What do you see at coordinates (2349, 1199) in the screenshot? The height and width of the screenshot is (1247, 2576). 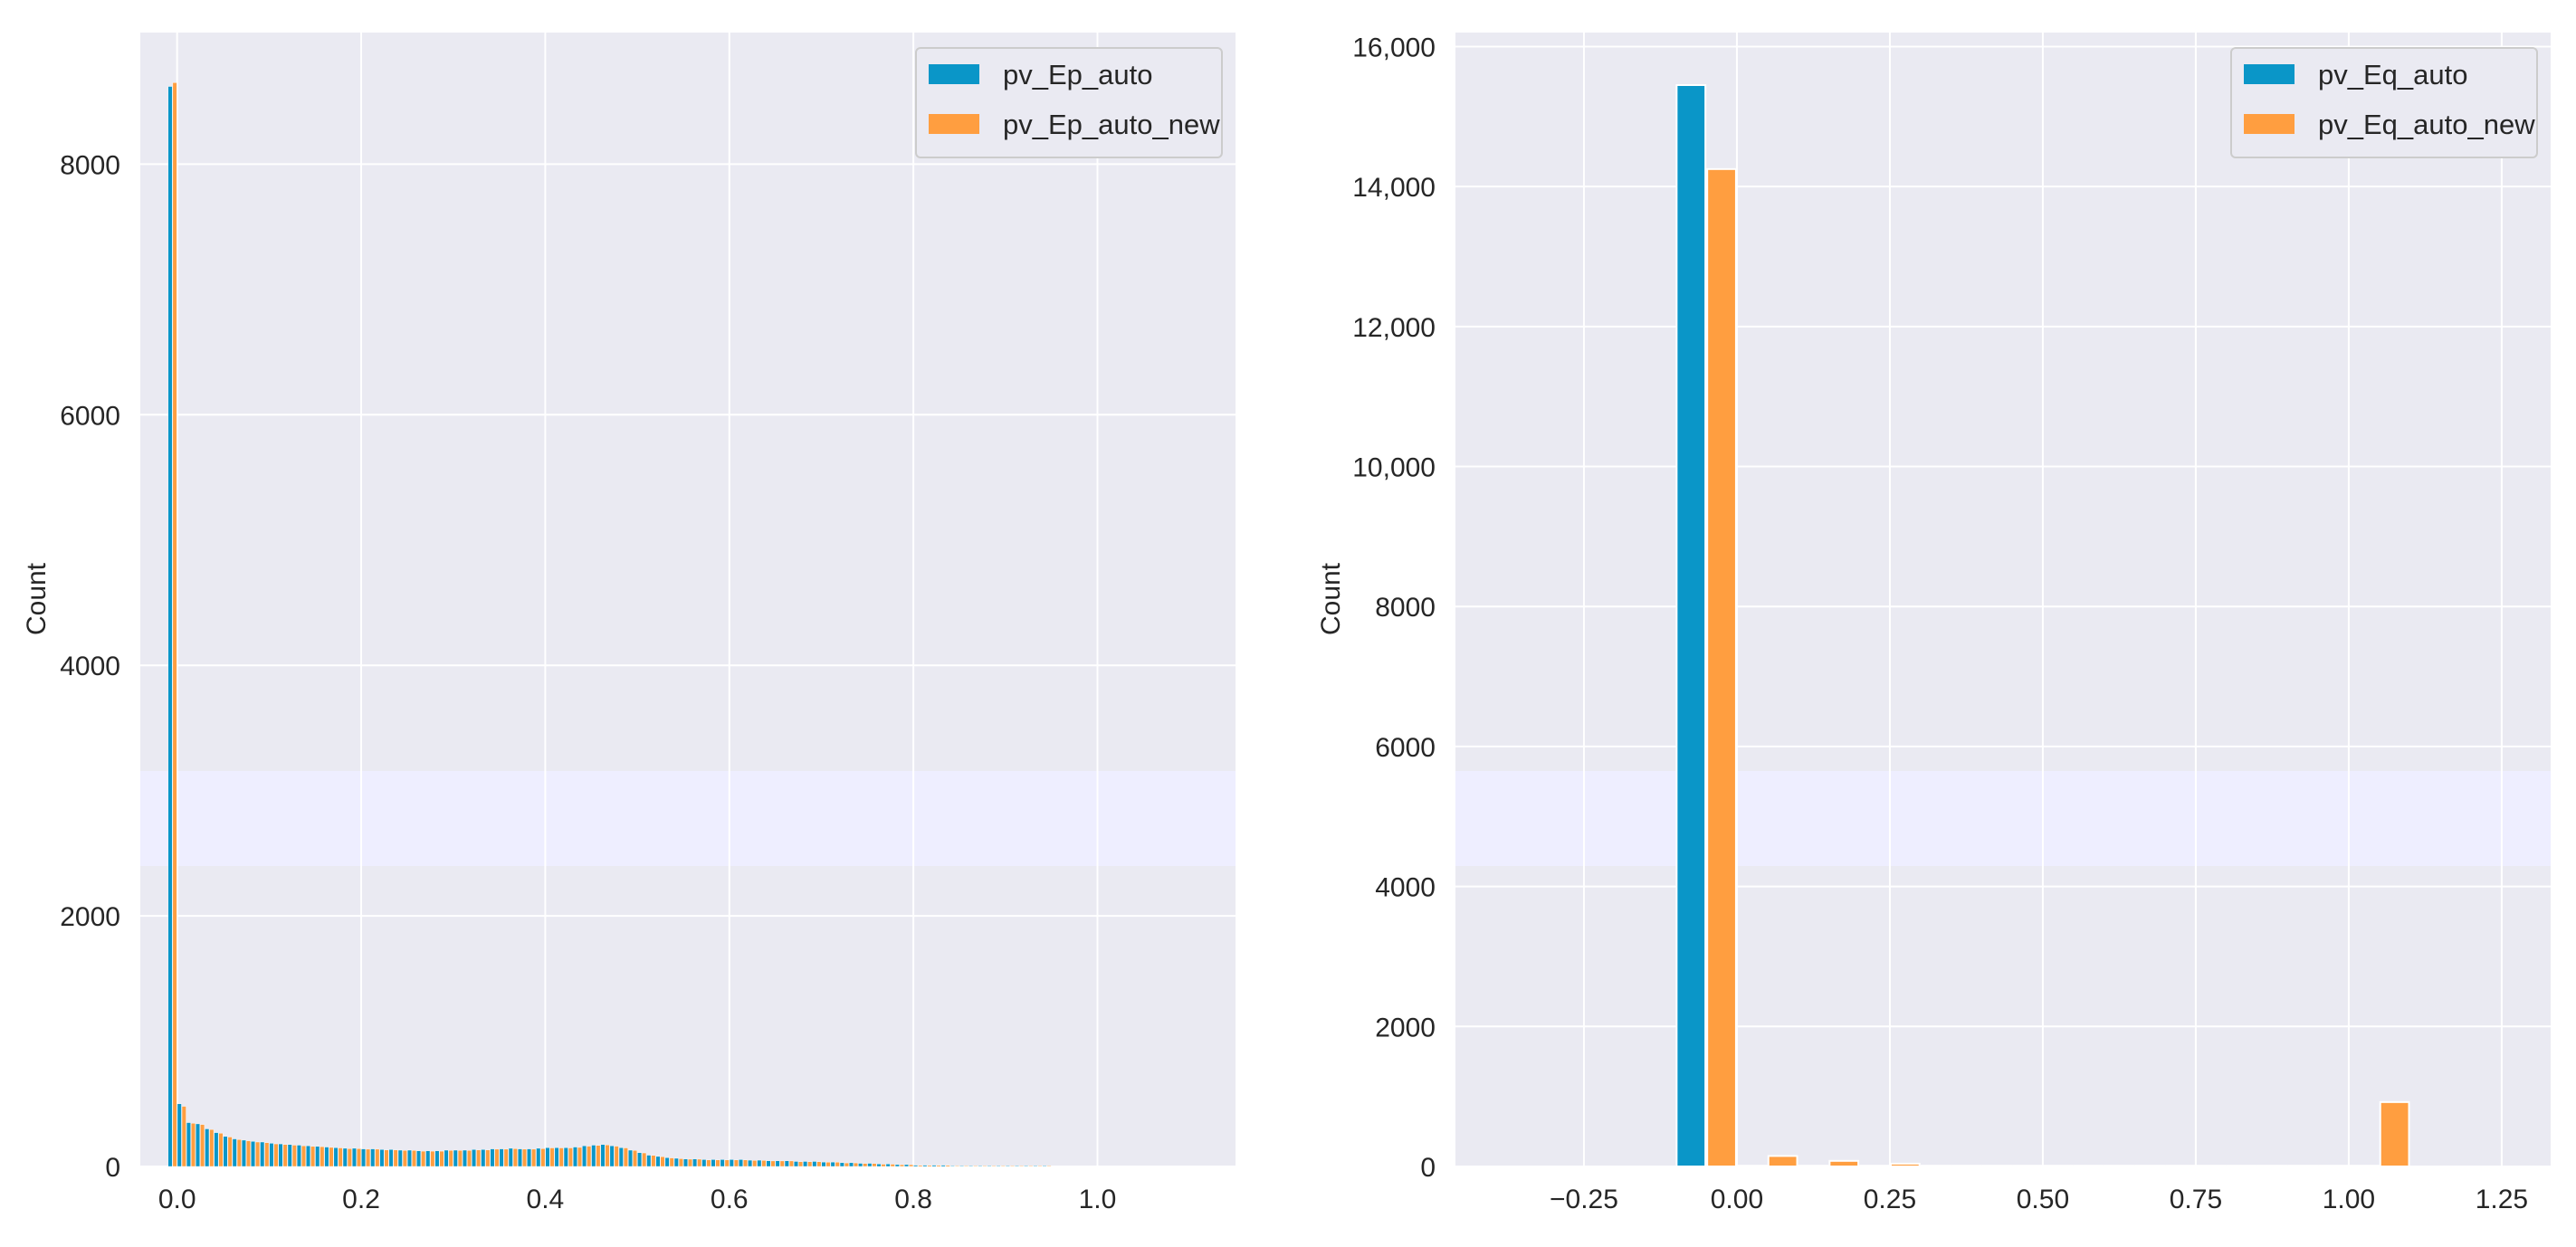 I see `x-tick-label: 1.00` at bounding box center [2349, 1199].